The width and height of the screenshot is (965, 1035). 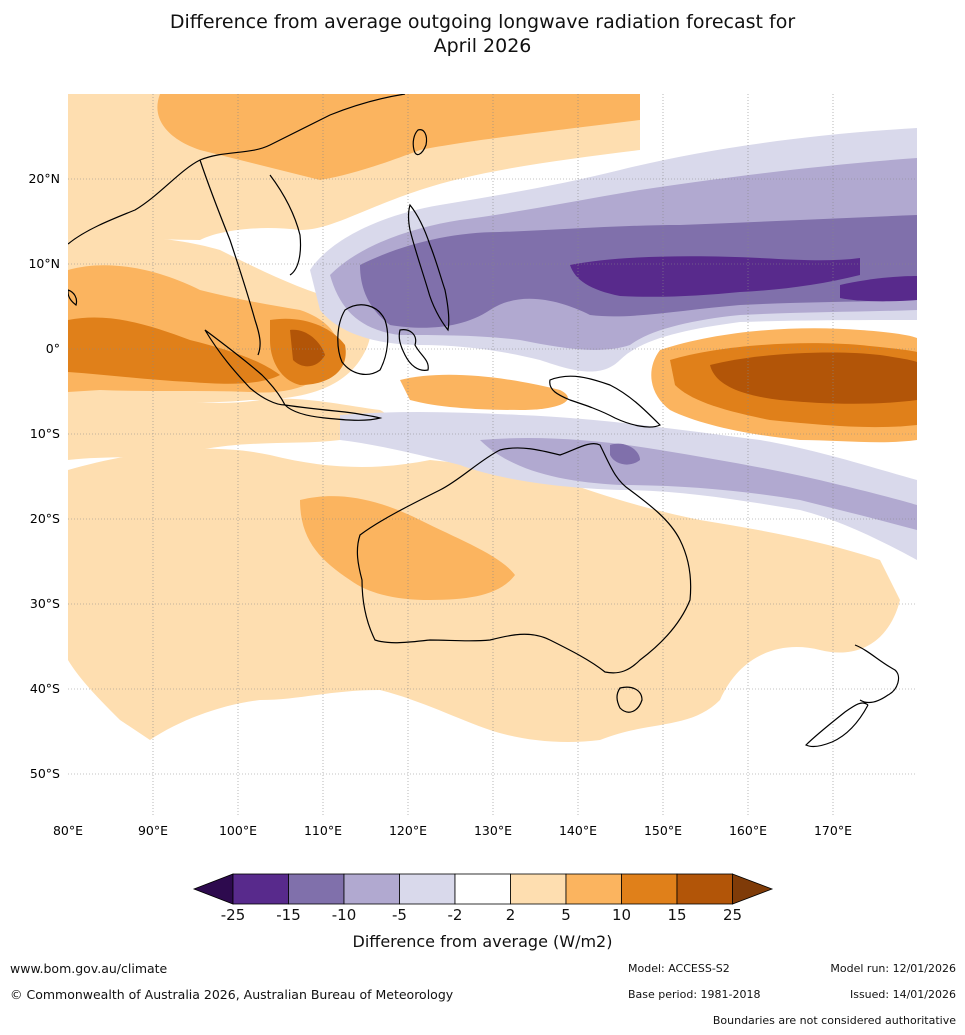 I want to click on lat-label-20s: 20°S, so click(x=44, y=518).